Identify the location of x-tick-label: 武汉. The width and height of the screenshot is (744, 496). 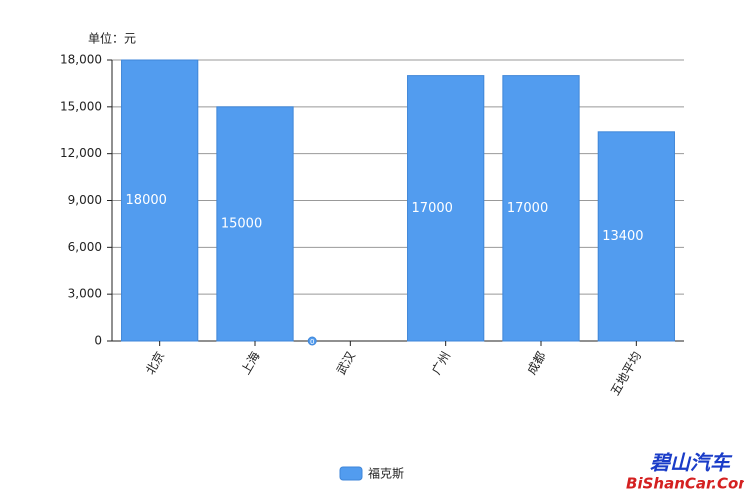
(346, 363).